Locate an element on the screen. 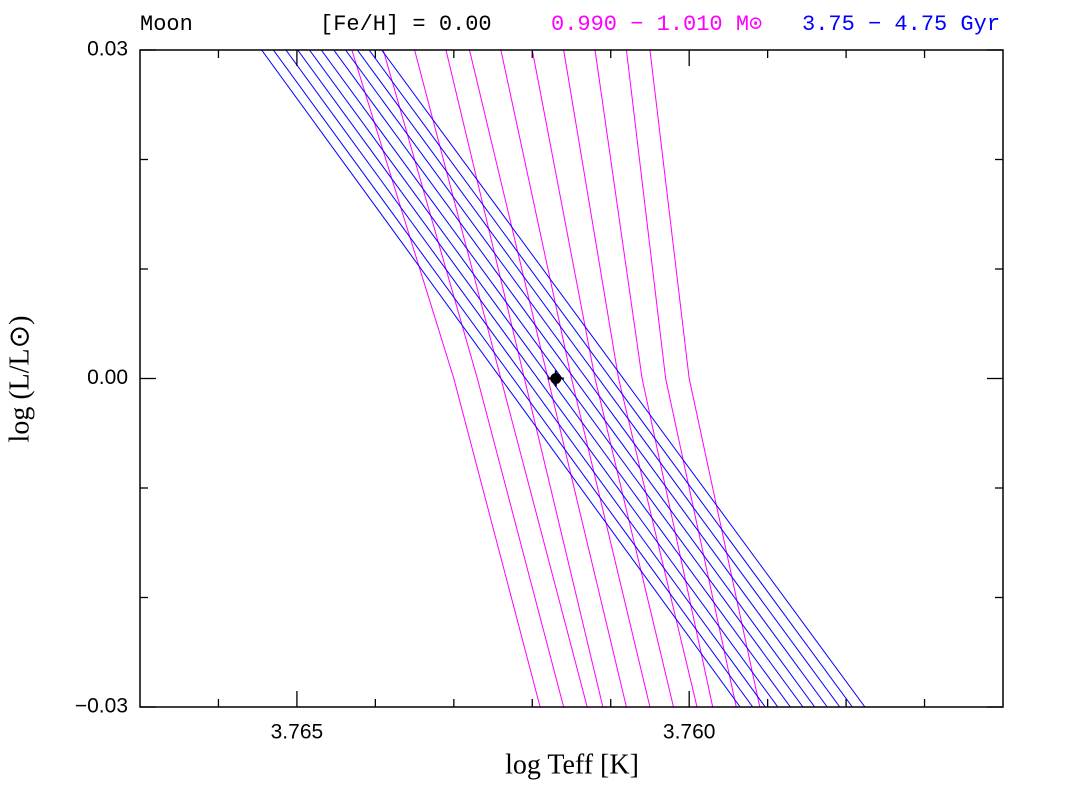 The height and width of the screenshot is (797, 1067). y-tick-label: 0.03 is located at coordinates (107, 49).